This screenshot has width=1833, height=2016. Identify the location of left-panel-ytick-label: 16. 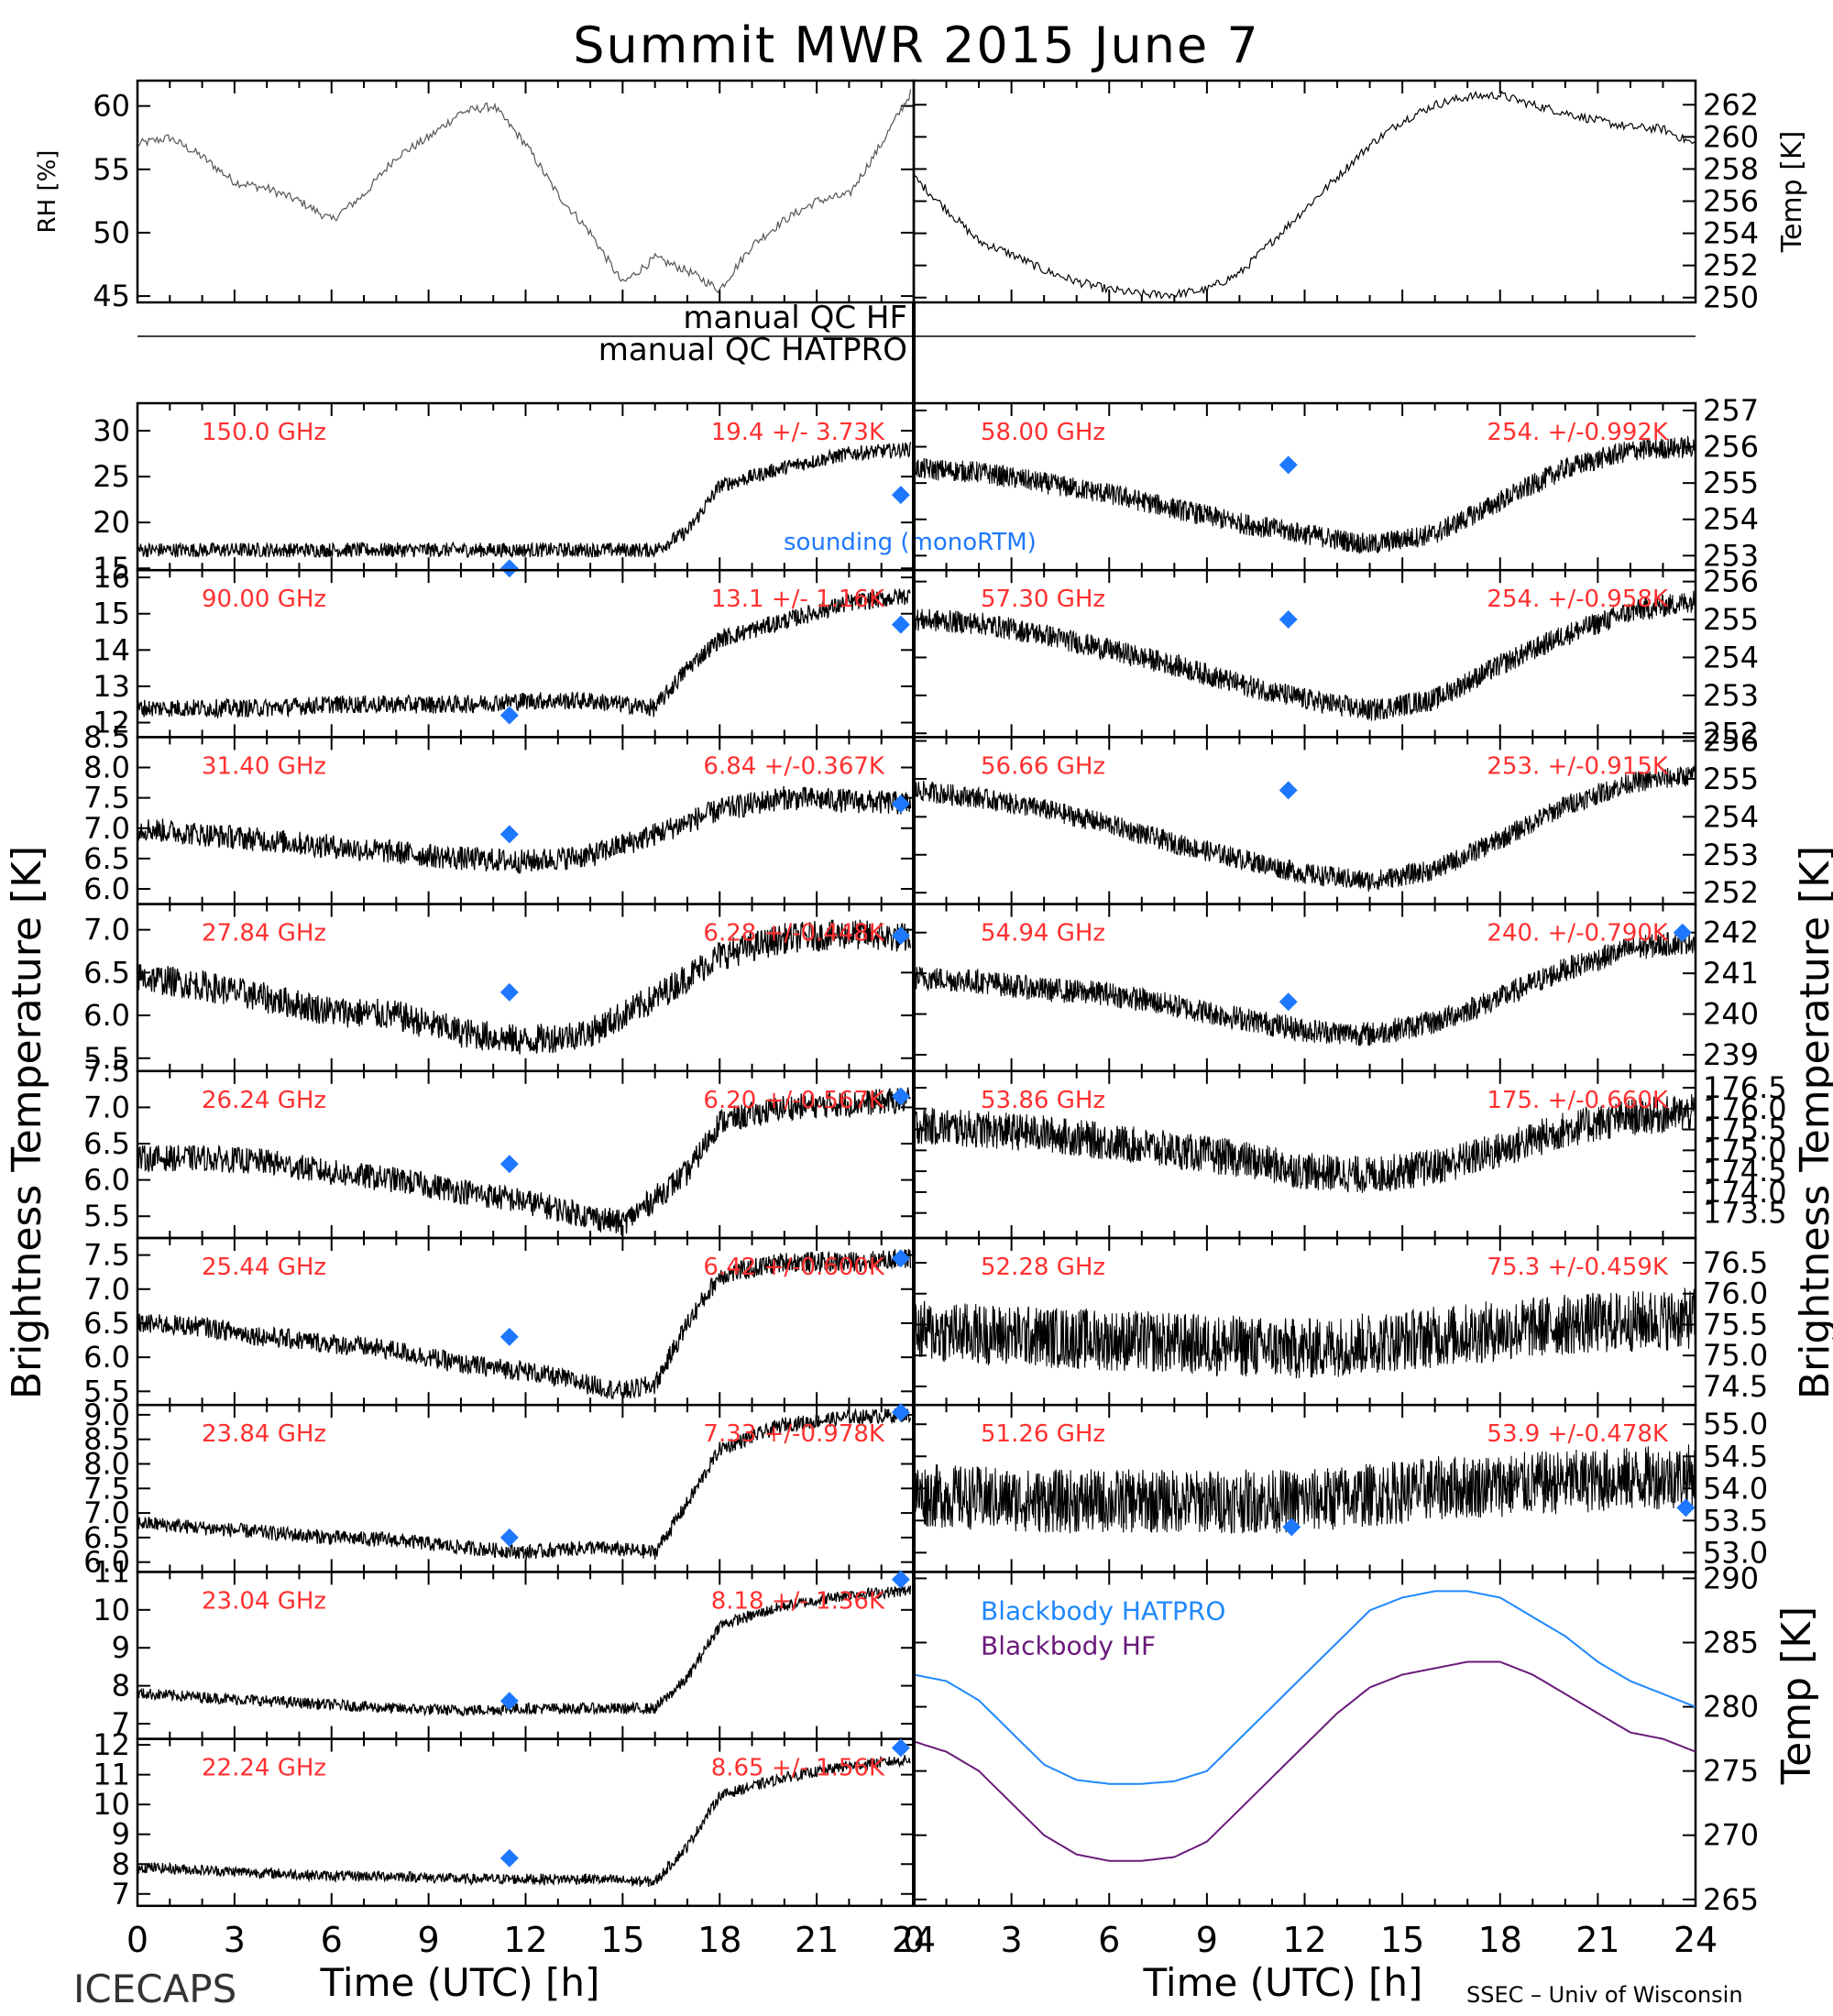
(111, 577).